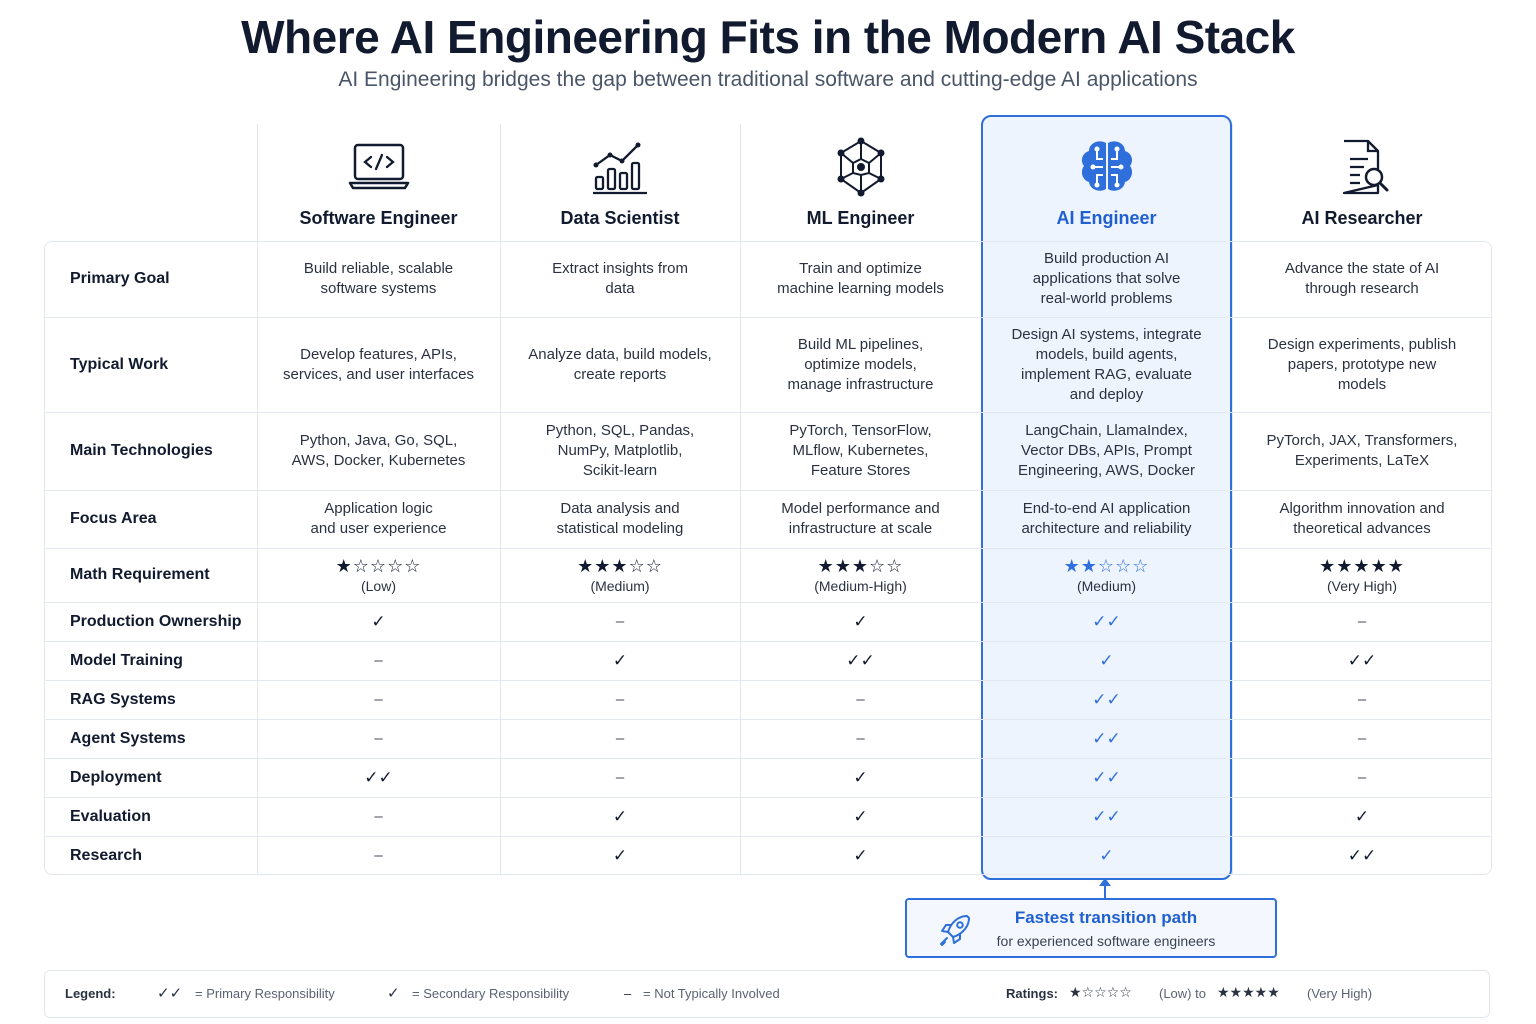  I want to click on table-cell: Application logic and user experience, so click(378, 518).